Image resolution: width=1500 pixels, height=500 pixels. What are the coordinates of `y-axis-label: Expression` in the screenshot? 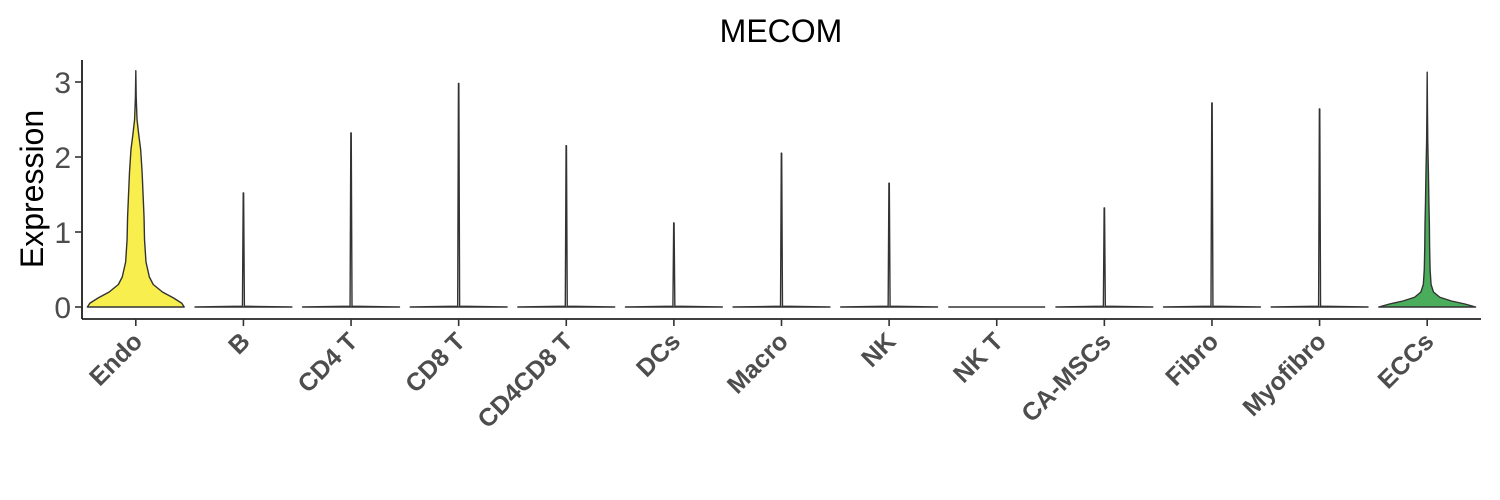 It's located at (32, 189).